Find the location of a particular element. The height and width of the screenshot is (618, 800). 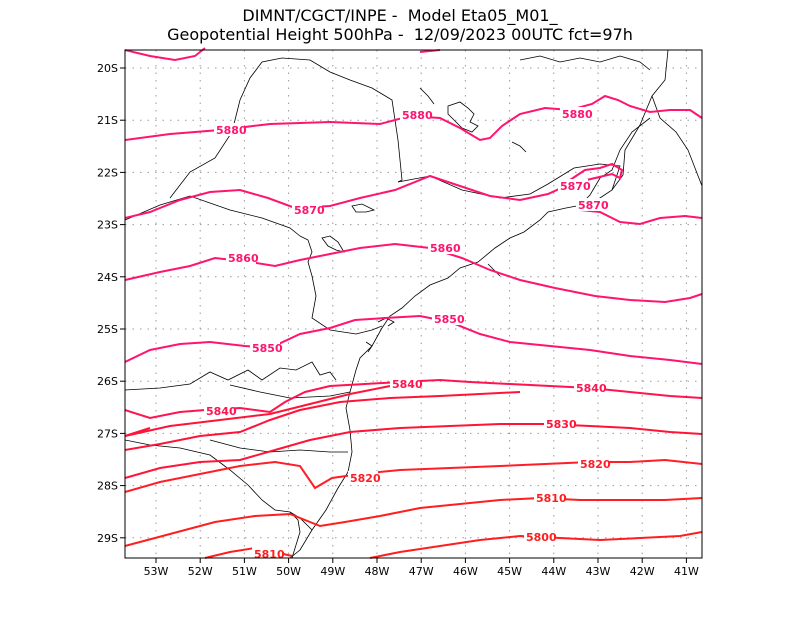

contour-5830-main is located at coordinates (413, 451).